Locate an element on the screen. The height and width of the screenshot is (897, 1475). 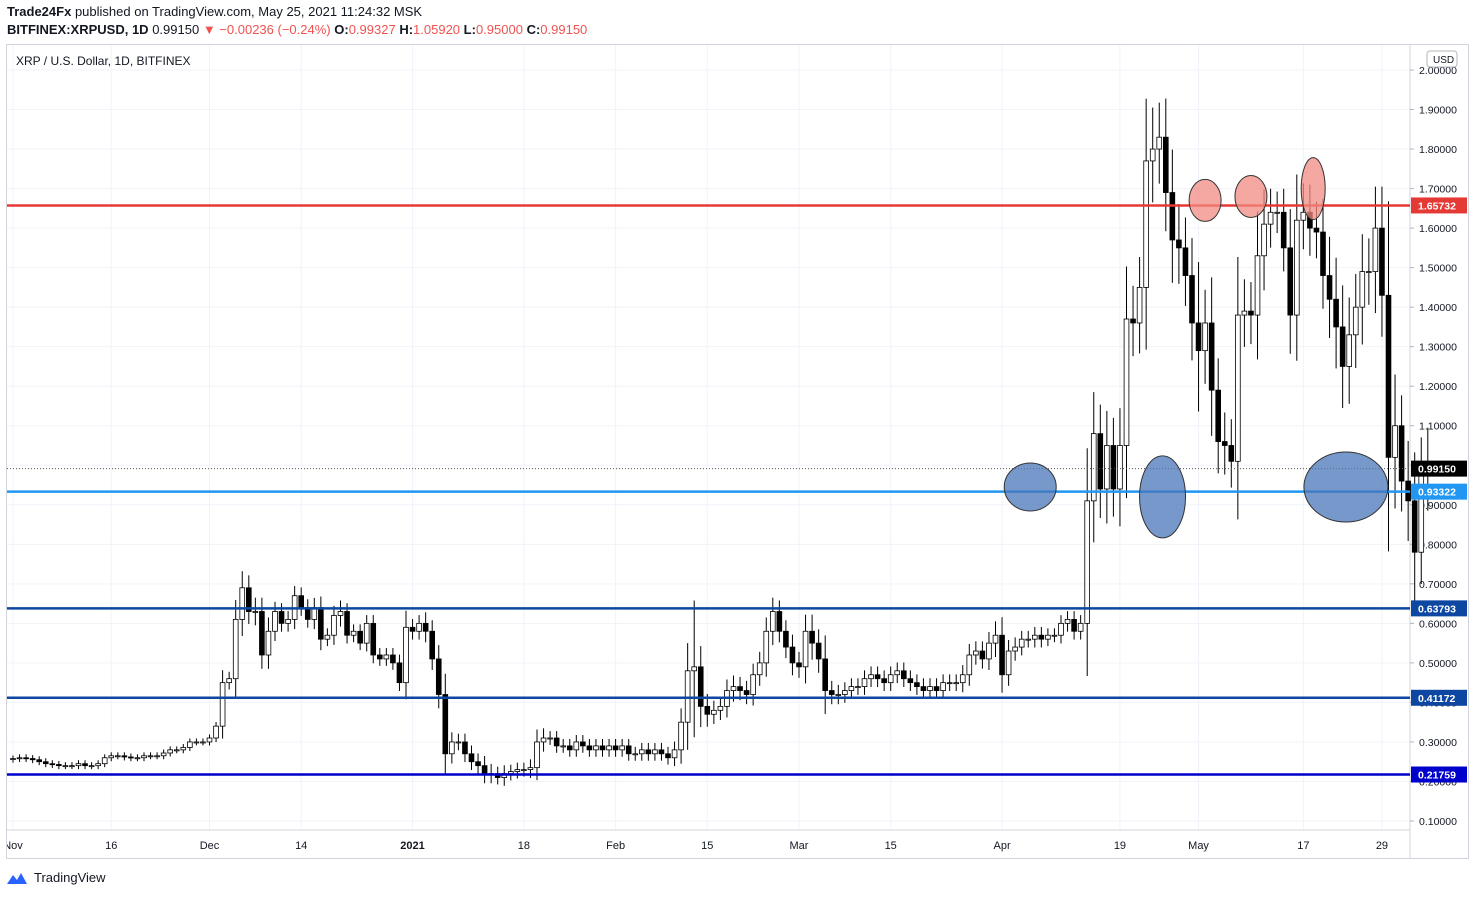
price-tick-label: 1.80000 is located at coordinates (1438, 150).